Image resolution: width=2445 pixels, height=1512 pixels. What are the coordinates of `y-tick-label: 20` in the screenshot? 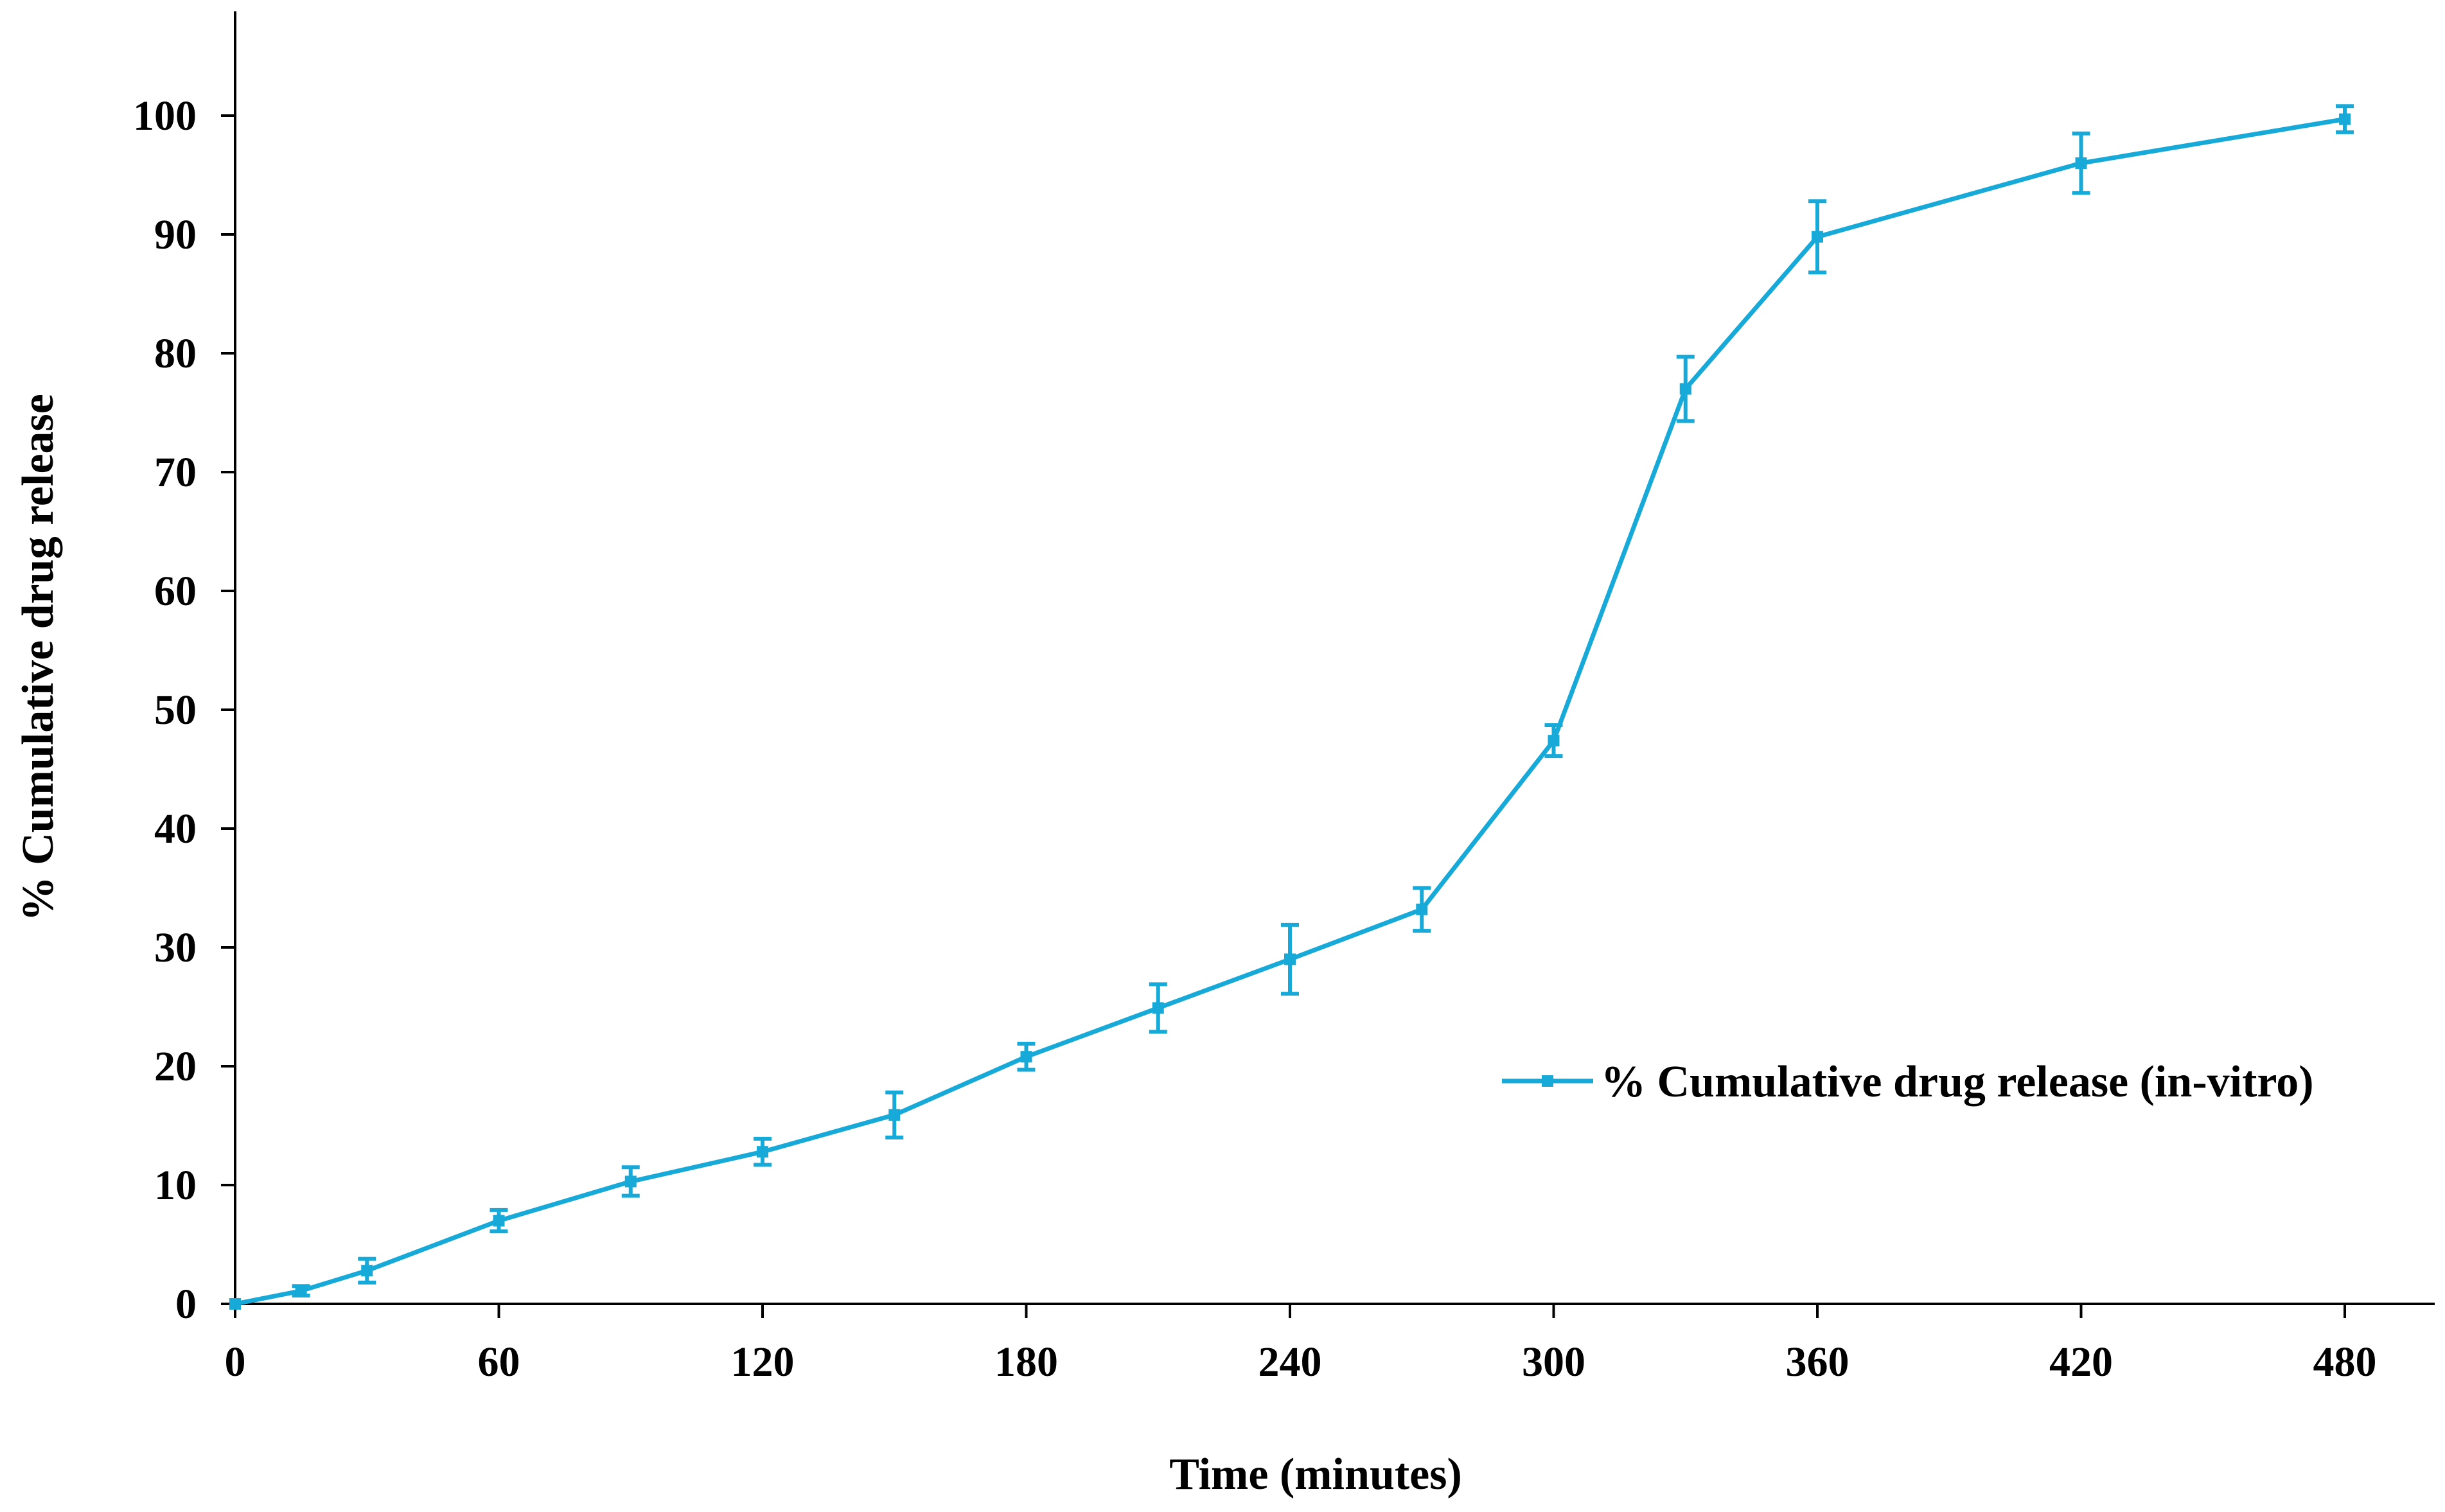 It's located at (175, 1066).